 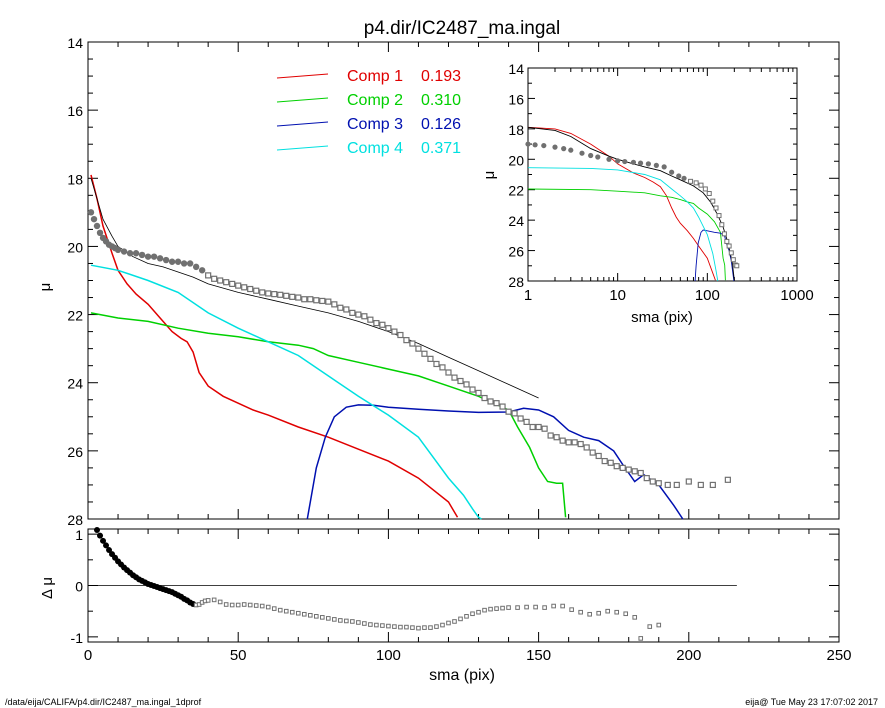 I want to click on inset-y-tick-label: 20, so click(x=516, y=160).